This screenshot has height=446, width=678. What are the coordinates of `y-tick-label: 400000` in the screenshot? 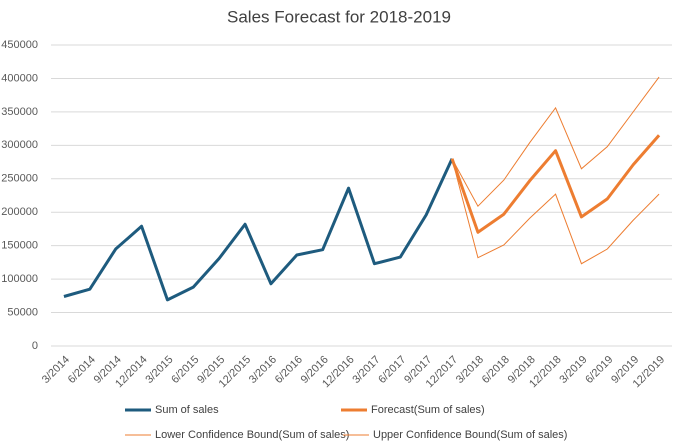 It's located at (19, 78).